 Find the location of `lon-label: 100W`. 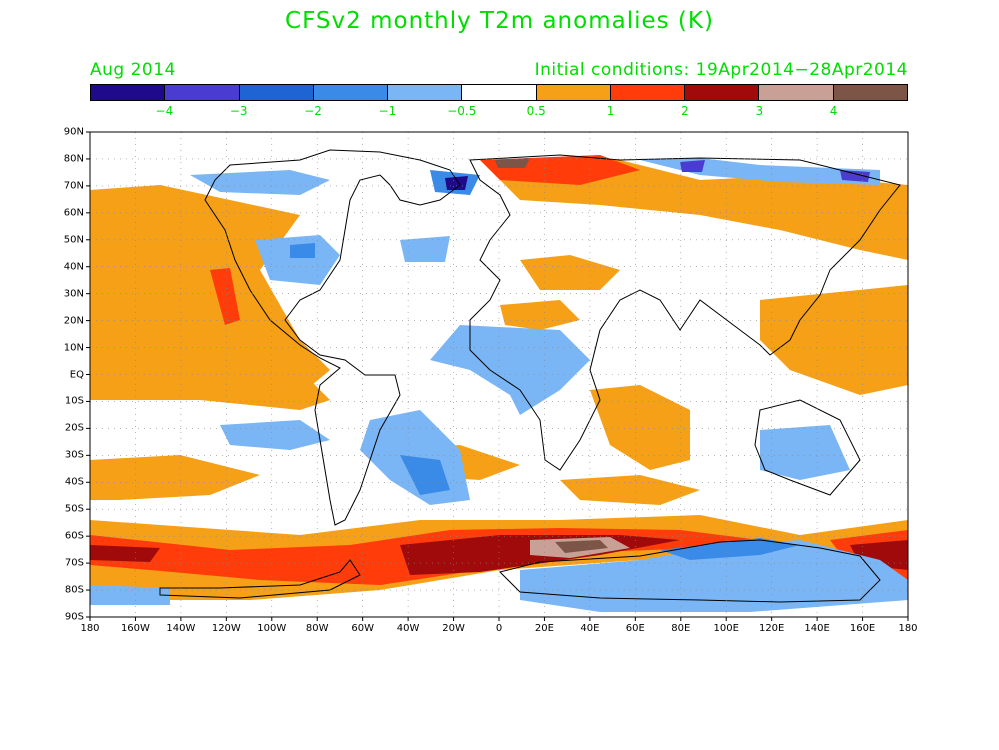

lon-label: 100W is located at coordinates (272, 628).